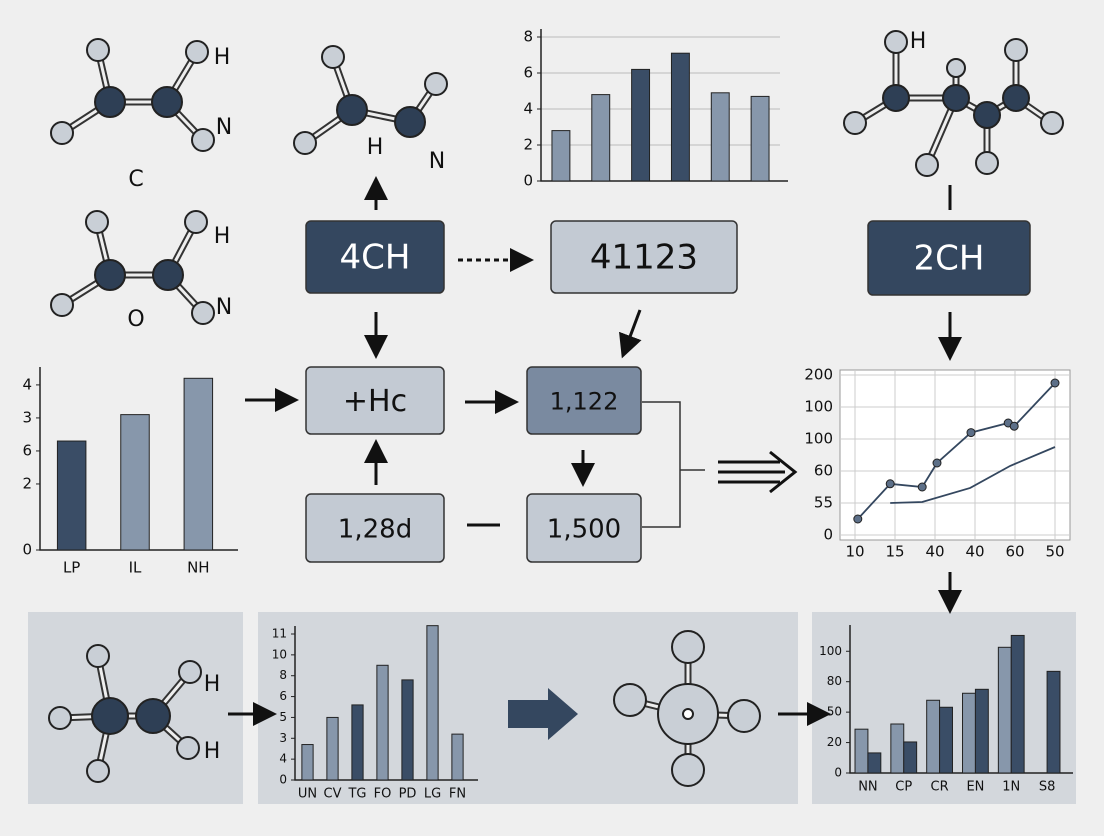  What do you see at coordinates (834, 712) in the screenshot?
I see `y-tick-label: 50` at bounding box center [834, 712].